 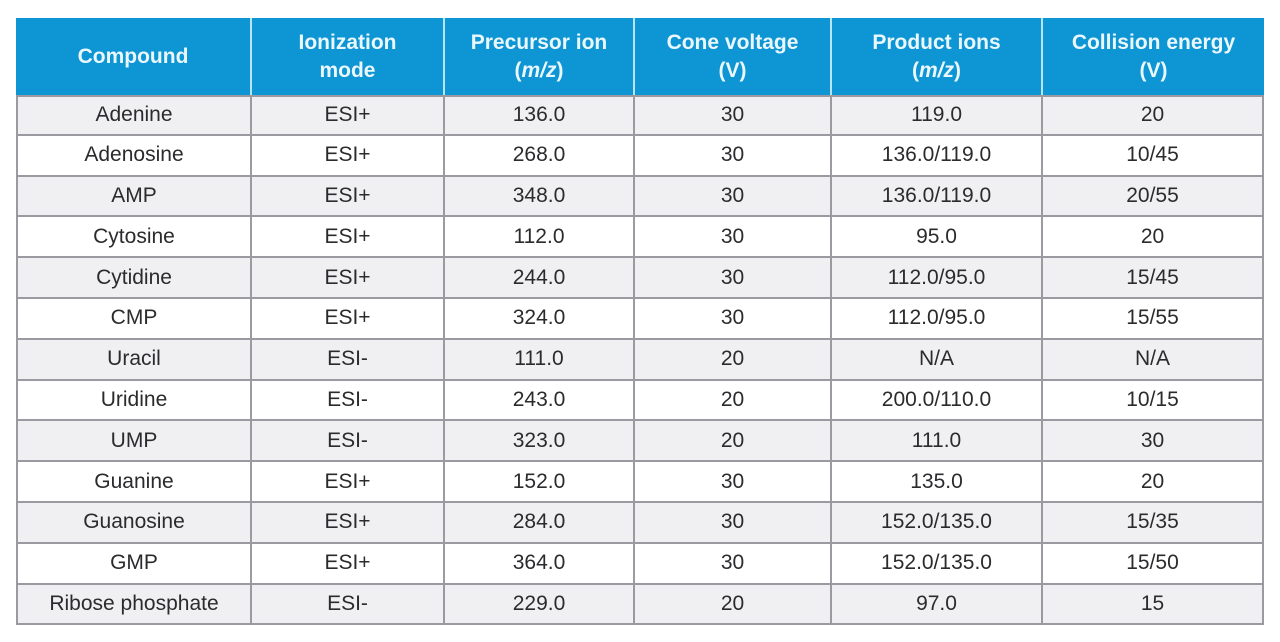 What do you see at coordinates (937, 197) in the screenshot?
I see `cell-amp-product-ions: 136.0/119.0` at bounding box center [937, 197].